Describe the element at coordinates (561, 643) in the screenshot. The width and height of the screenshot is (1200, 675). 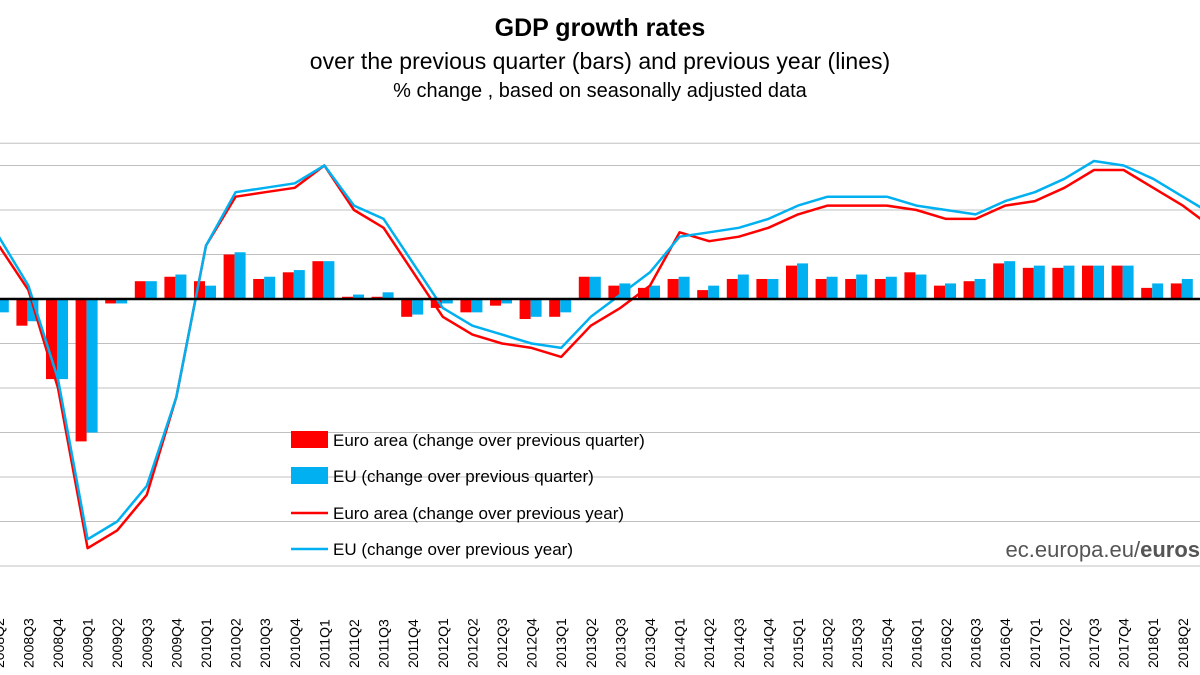
I see `x-tick-2013Q1: 2013Q1` at that location.